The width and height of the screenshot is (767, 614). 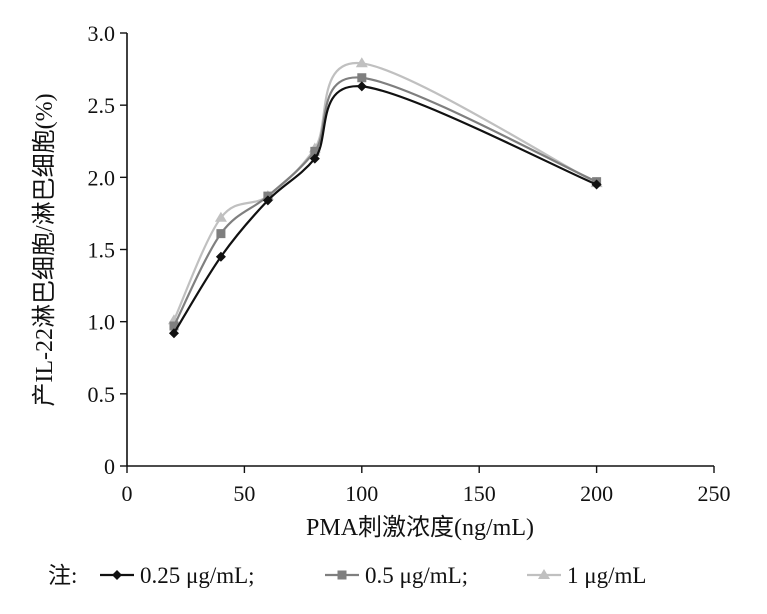 I want to click on x-axis-title: PMA刺激浓度(ng/mL), so click(x=420, y=527).